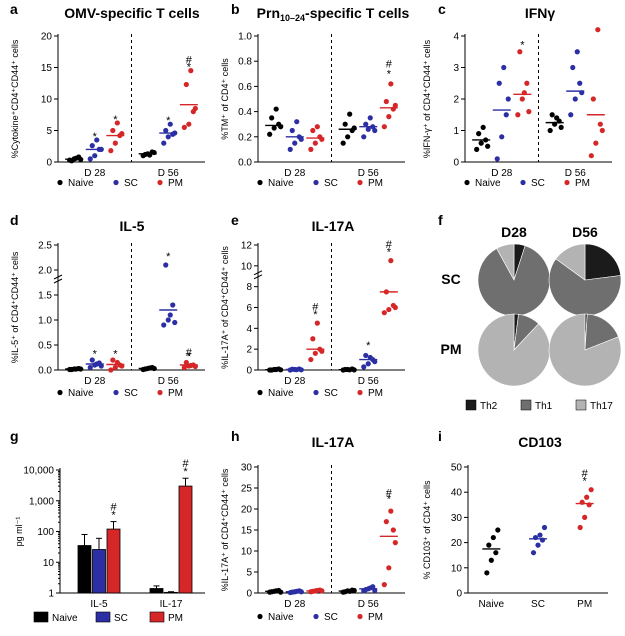 Image resolution: width=625 pixels, height=636 pixels. What do you see at coordinates (103, 617) in the screenshot?
I see `legend-swatch-sc` at bounding box center [103, 617].